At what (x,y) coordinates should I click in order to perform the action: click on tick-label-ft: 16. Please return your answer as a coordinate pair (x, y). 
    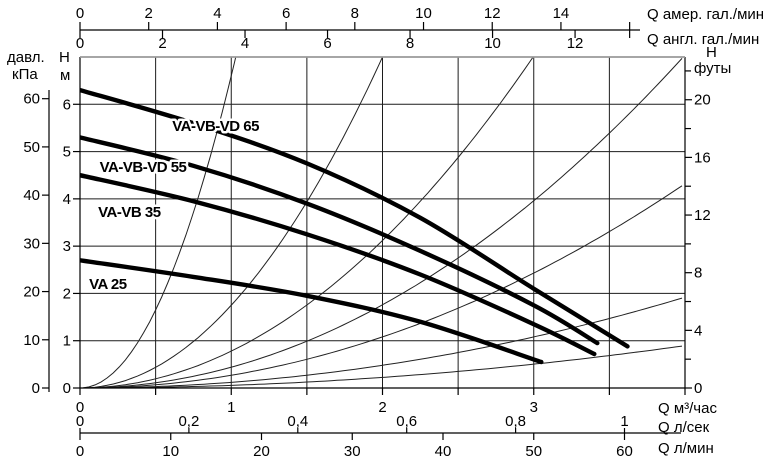
    Looking at the image, I should click on (702, 157).